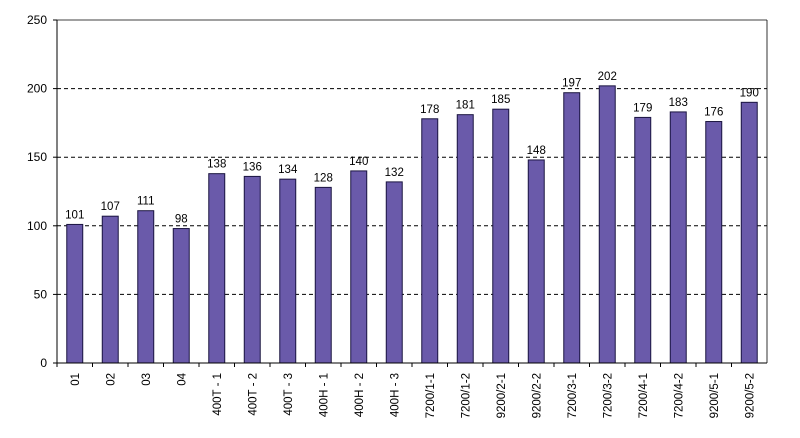 The image size is (800, 438). I want to click on x-tick-label: 04, so click(182, 378).